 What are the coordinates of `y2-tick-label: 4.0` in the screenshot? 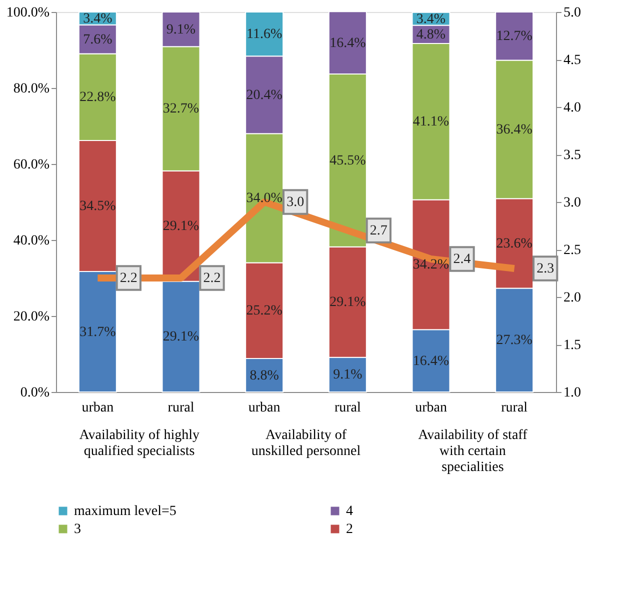 It's located at (572, 108).